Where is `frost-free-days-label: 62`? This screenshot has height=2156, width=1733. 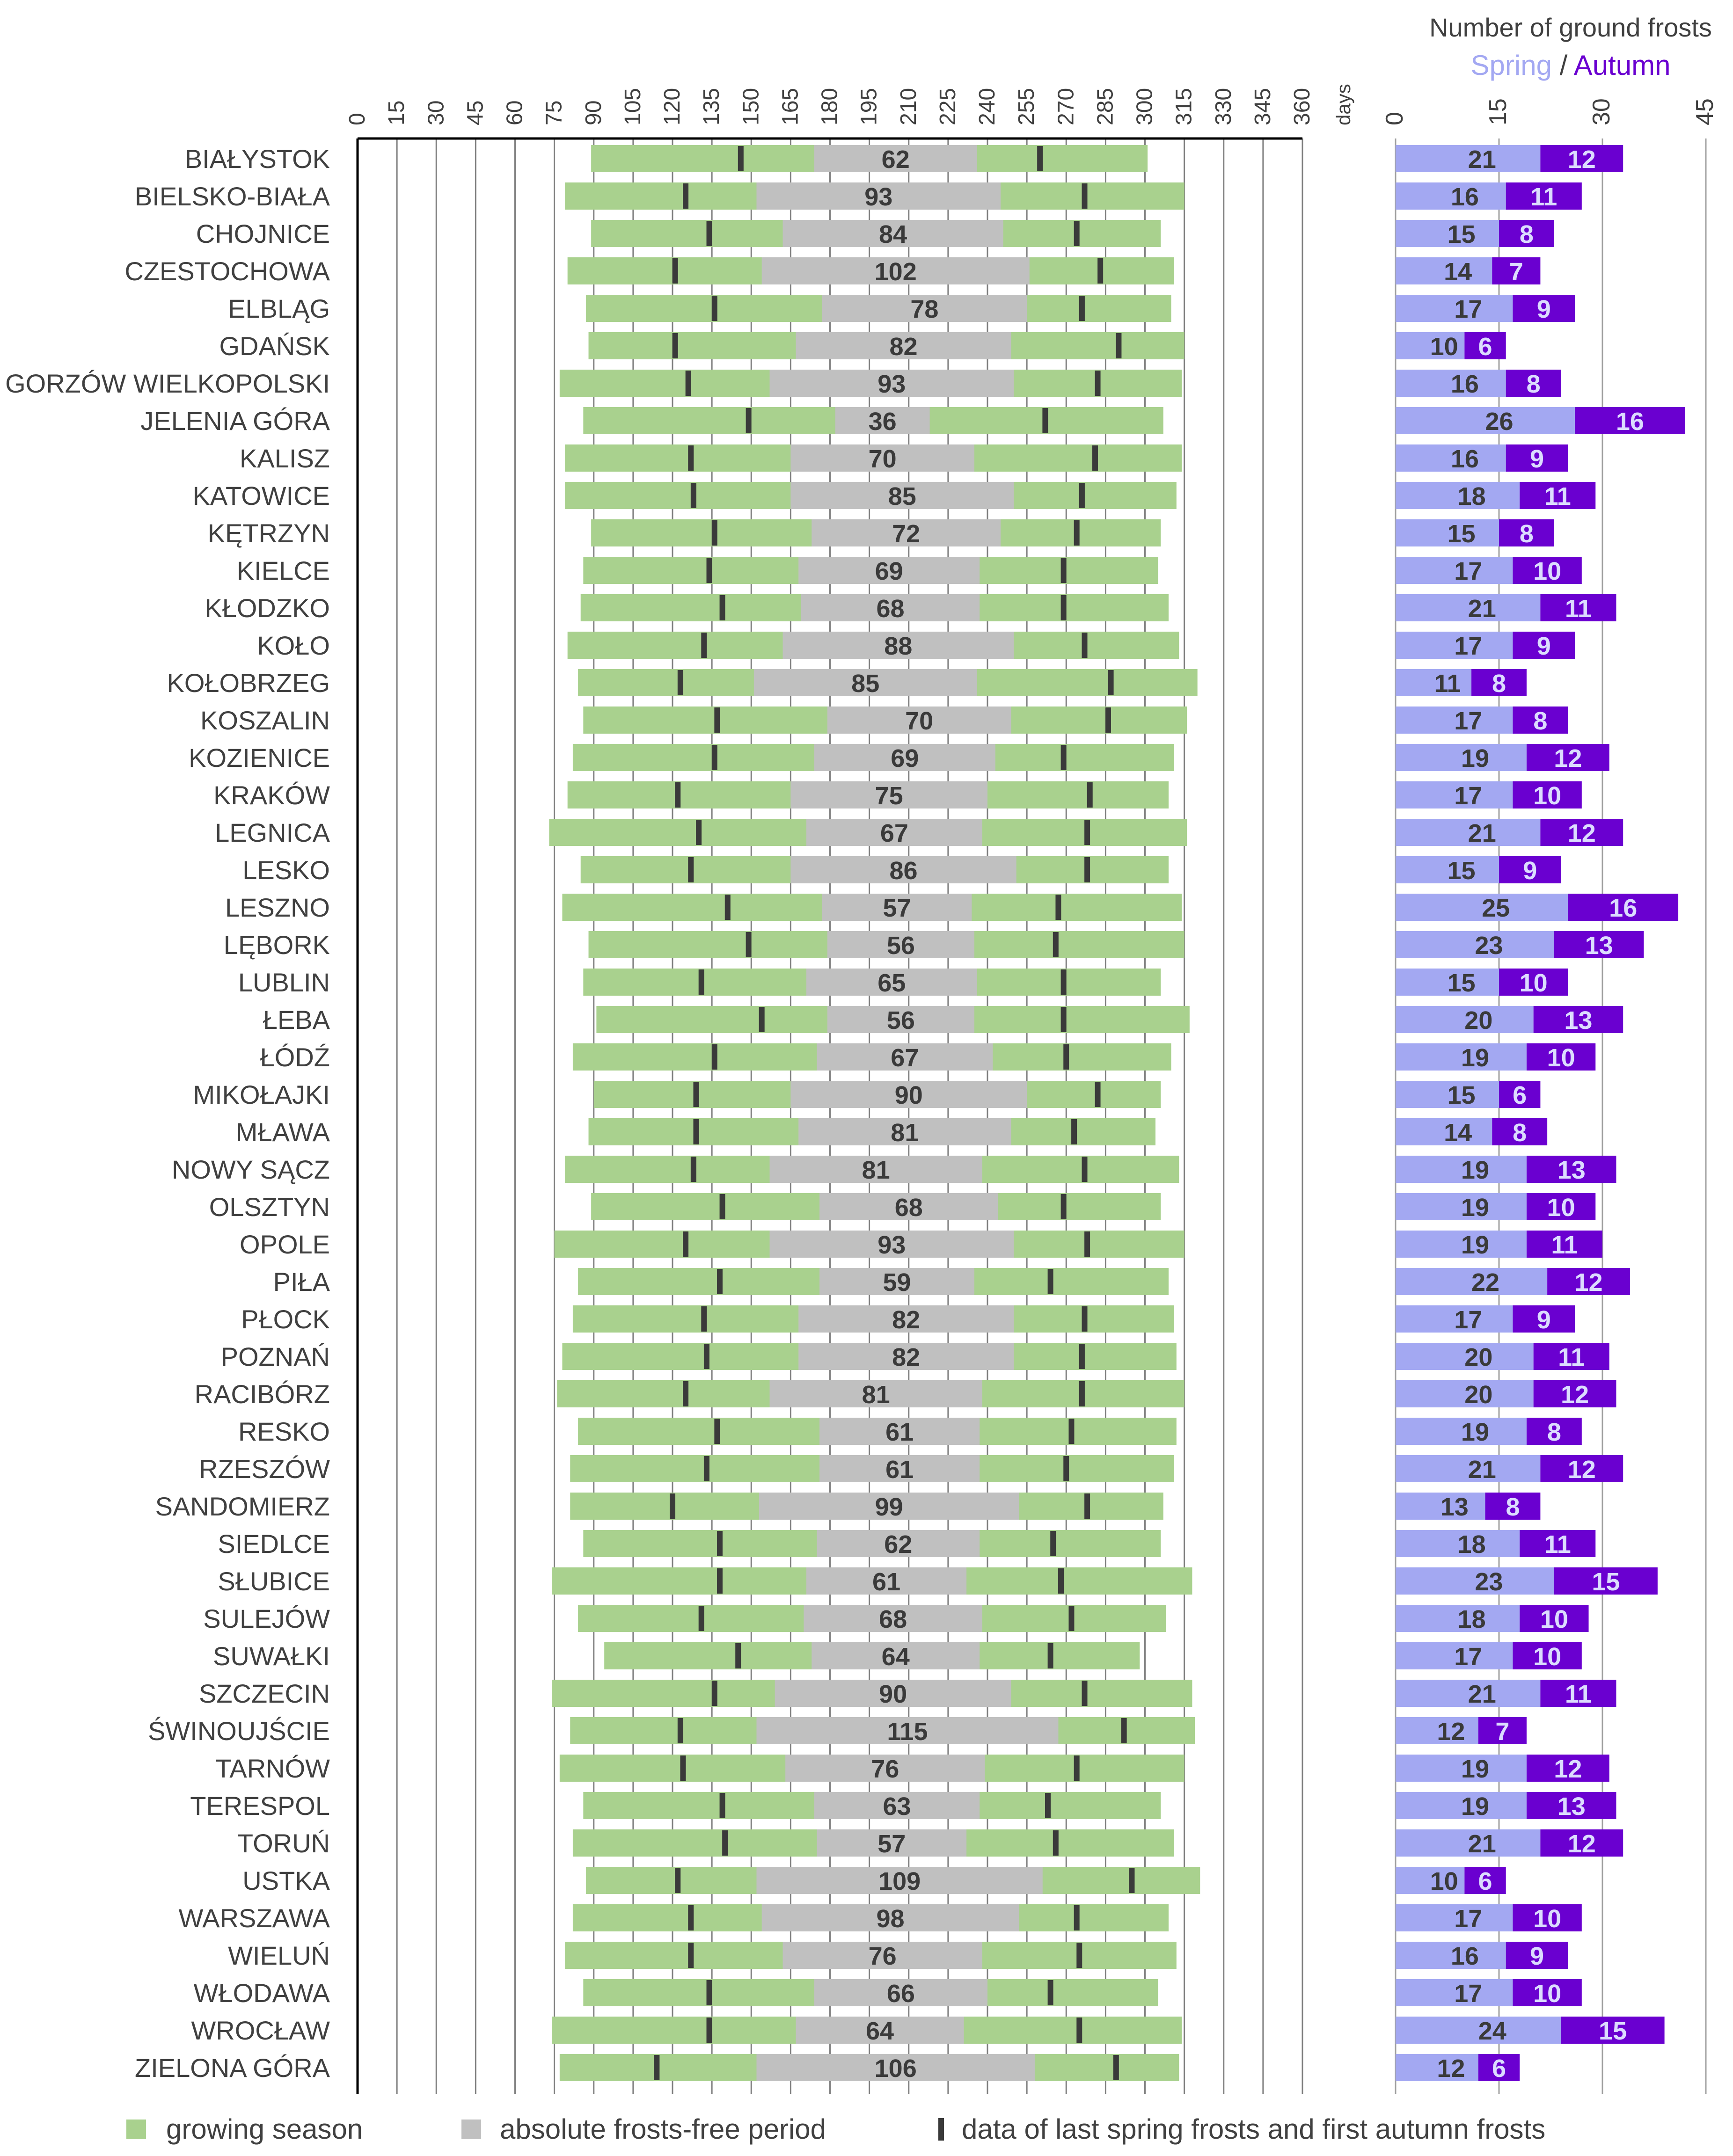 frost-free-days-label: 62 is located at coordinates (896, 160).